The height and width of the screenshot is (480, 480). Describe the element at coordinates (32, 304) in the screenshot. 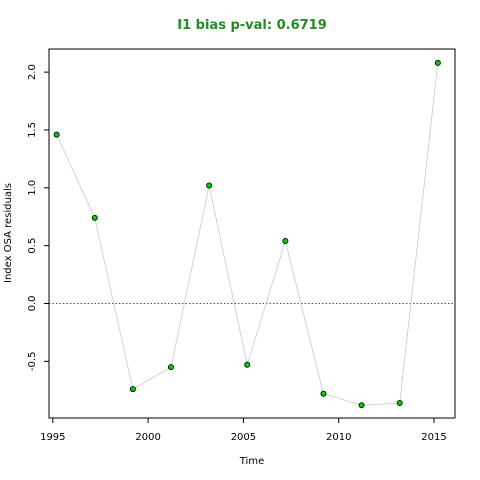

I see `y-tick-label: 0.0` at that location.